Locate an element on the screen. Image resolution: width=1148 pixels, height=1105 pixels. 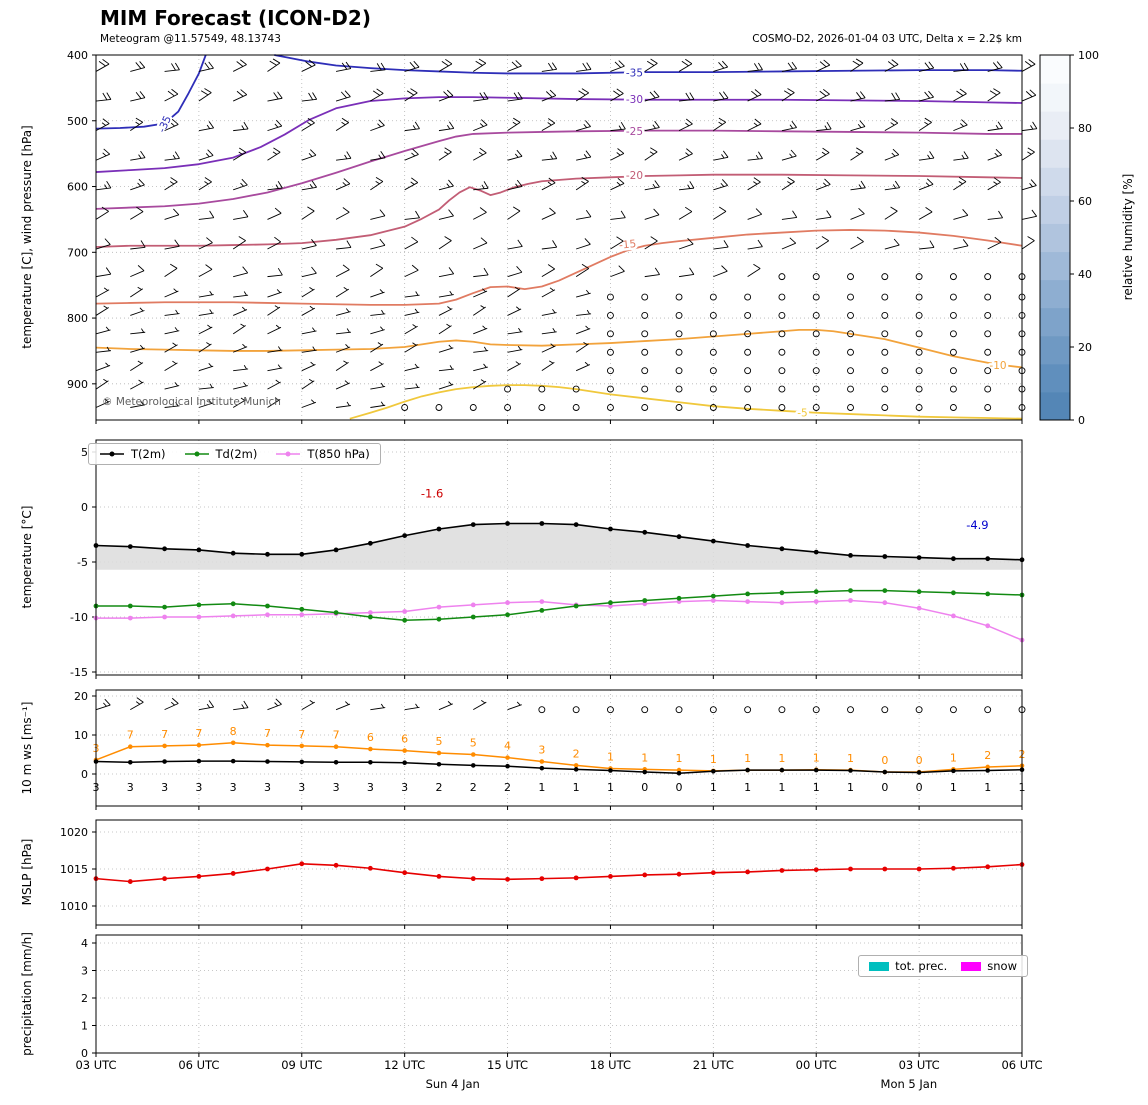
t850-line is located at coordinates (559, 620).